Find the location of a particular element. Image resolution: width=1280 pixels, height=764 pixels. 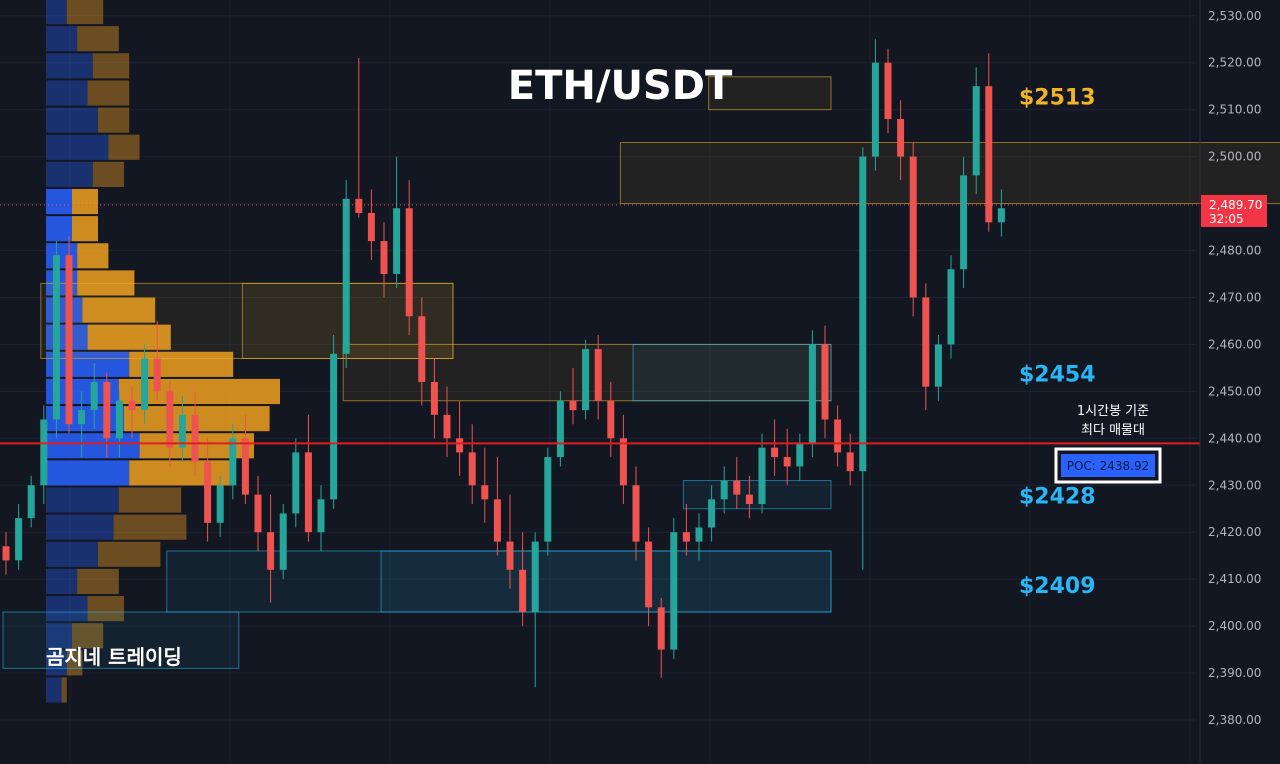

y-tick-label: 2,380.00 is located at coordinates (1234, 720).